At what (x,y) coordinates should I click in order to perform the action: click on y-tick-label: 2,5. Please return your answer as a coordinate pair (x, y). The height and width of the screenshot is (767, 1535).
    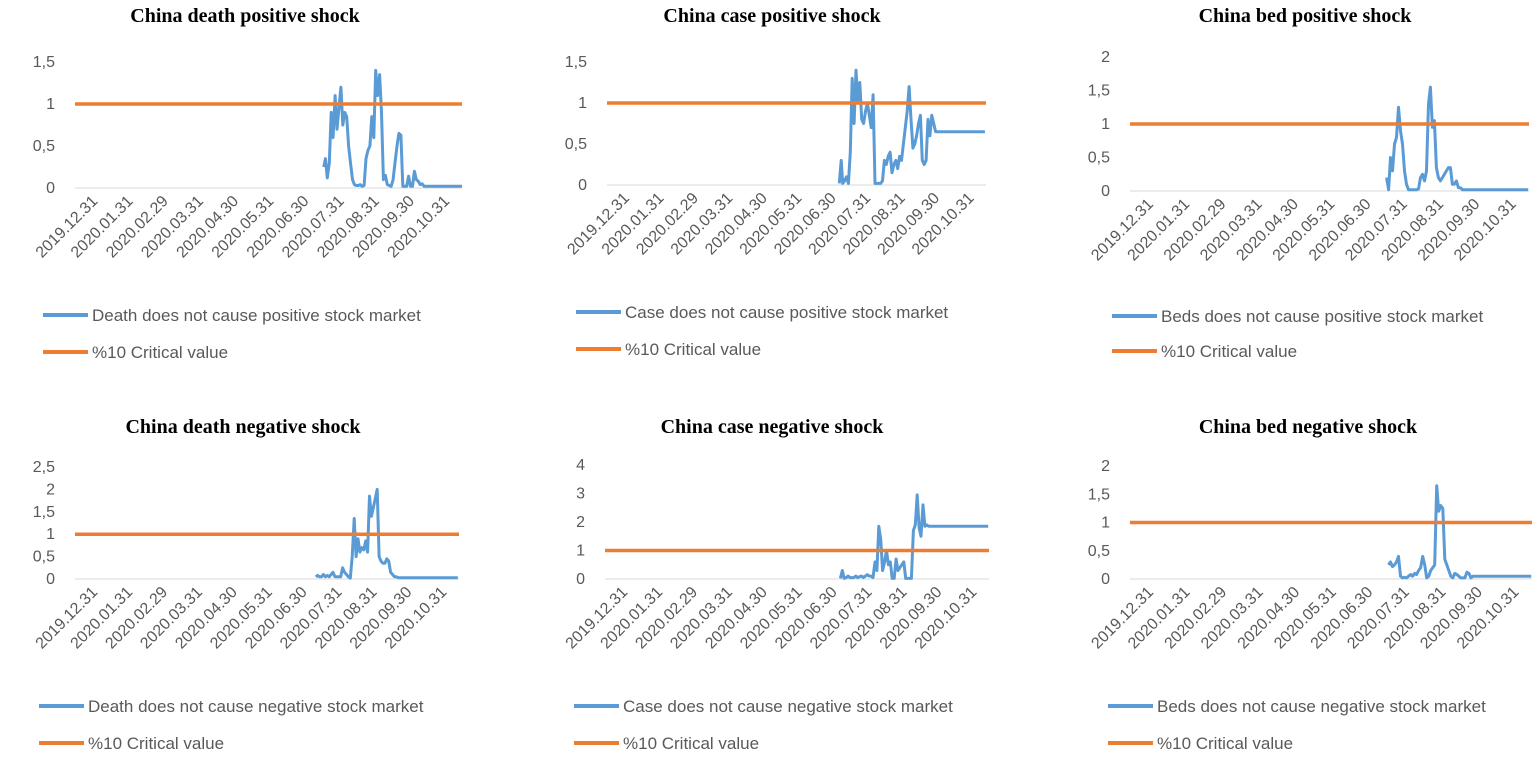
    Looking at the image, I should click on (44, 467).